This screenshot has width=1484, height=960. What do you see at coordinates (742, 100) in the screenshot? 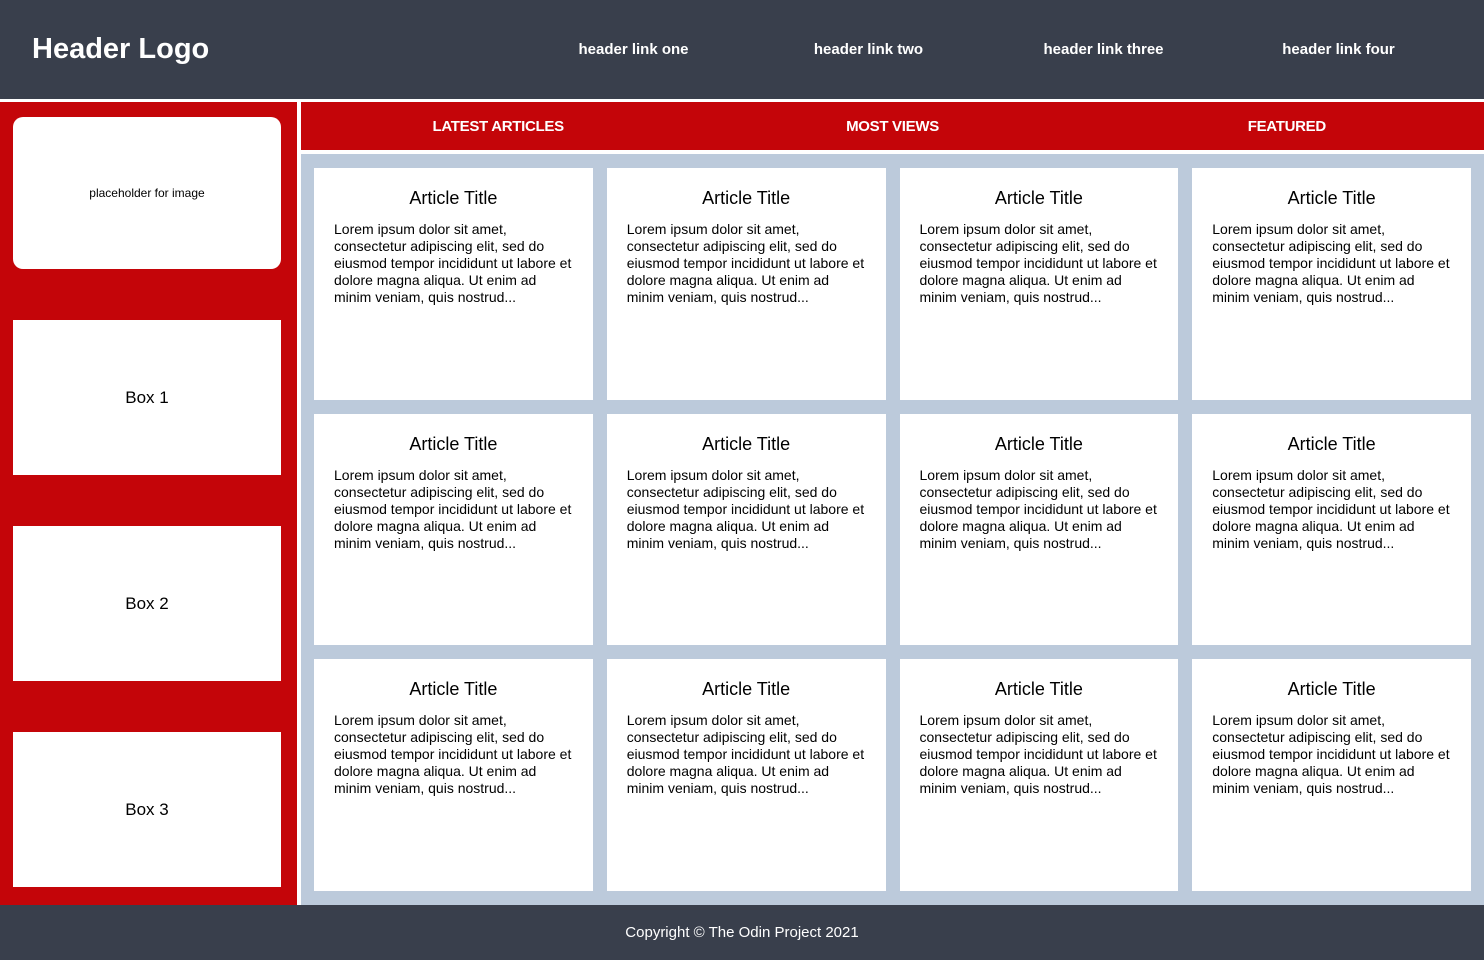
I see `header-divider` at bounding box center [742, 100].